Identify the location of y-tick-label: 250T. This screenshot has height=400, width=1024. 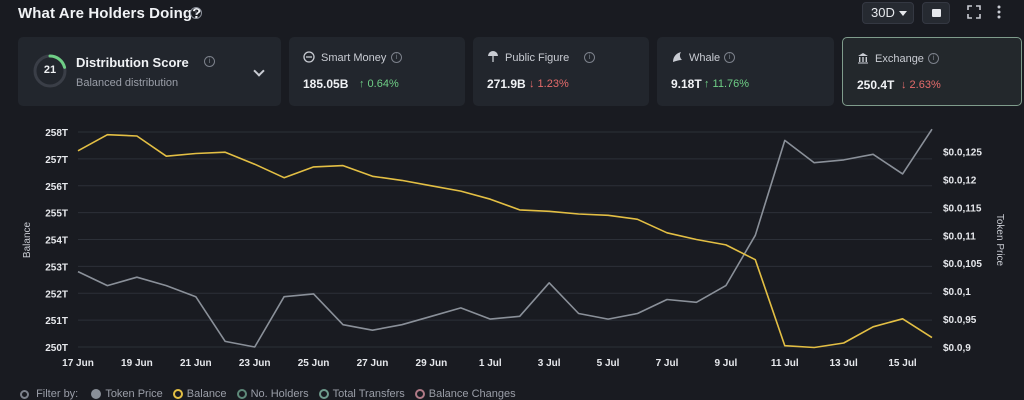
(56, 348).